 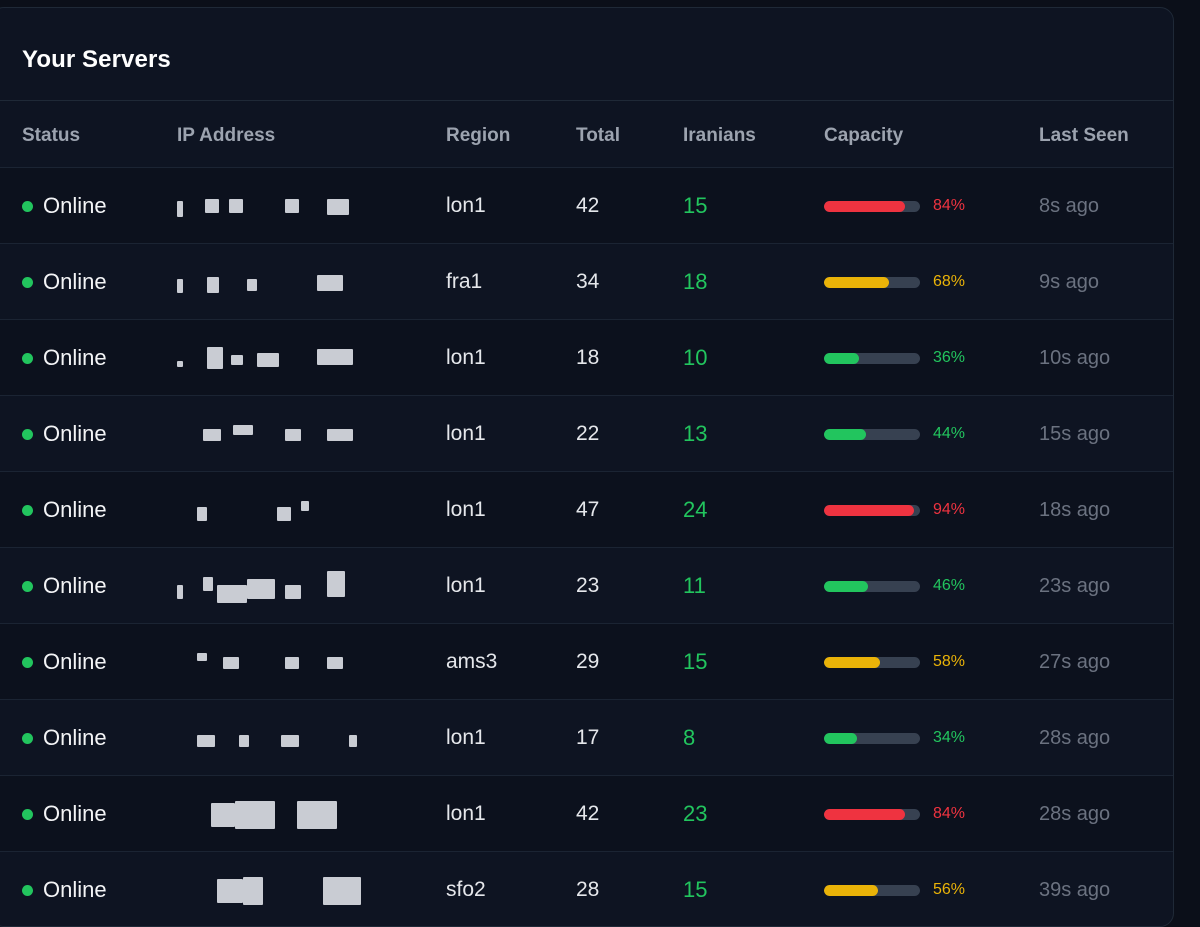 I want to click on column-header-ip-address: IP Address, so click(x=226, y=135).